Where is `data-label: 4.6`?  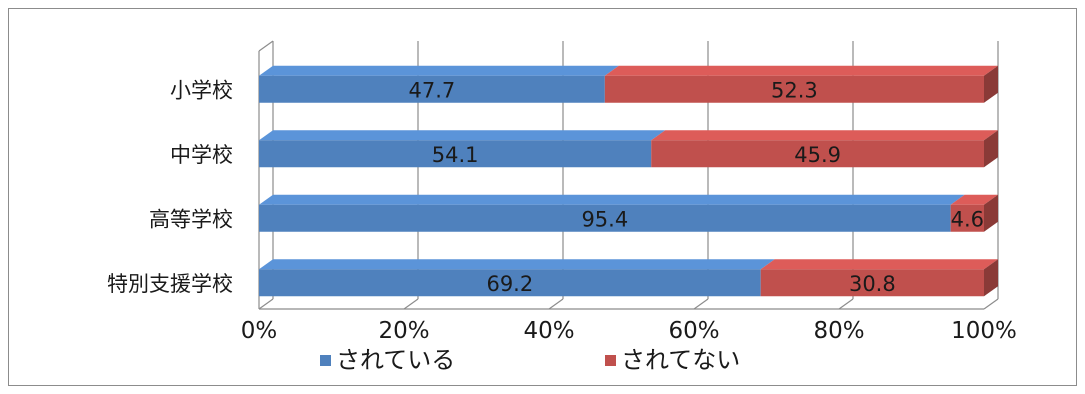 data-label: 4.6 is located at coordinates (967, 219).